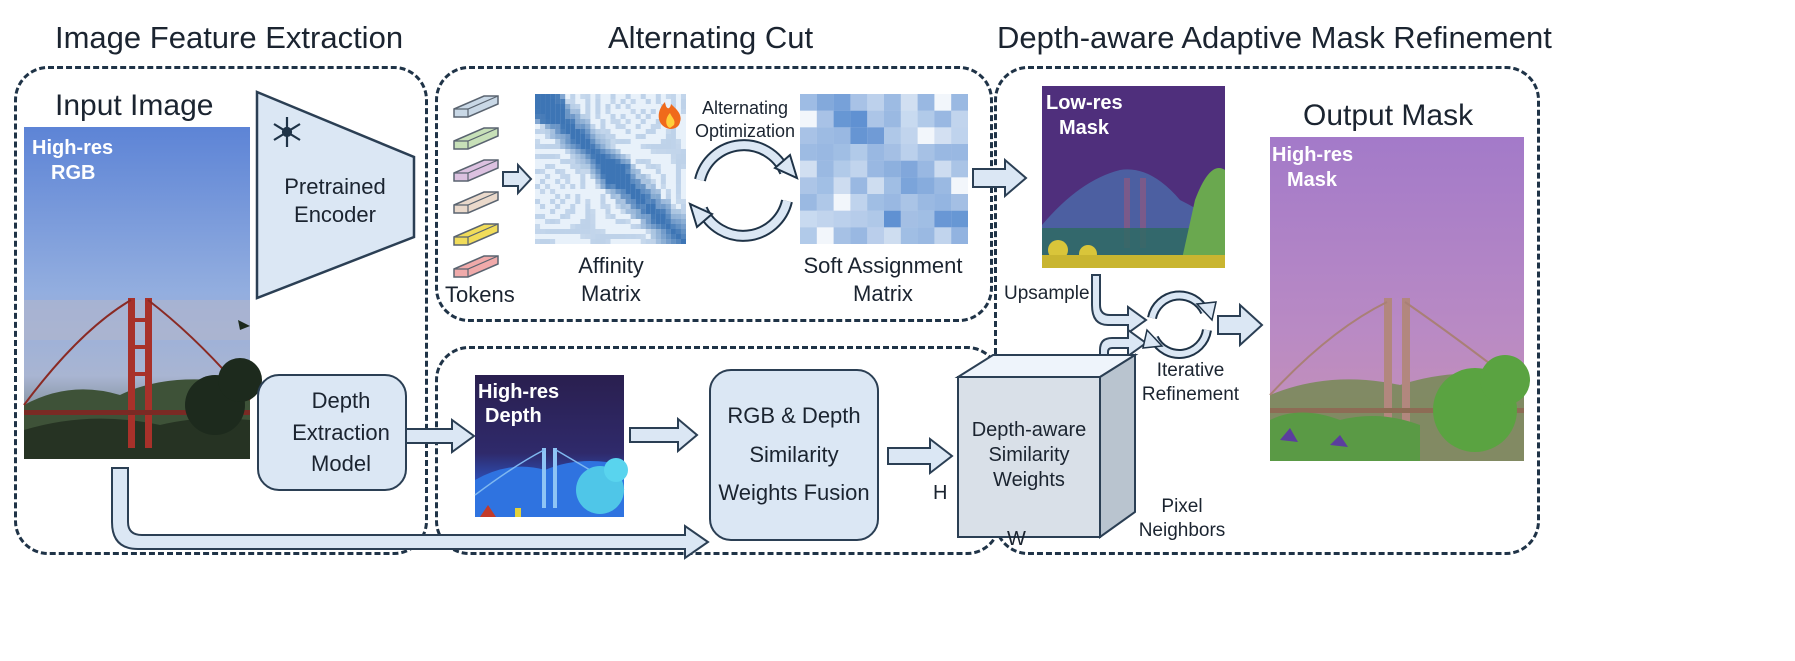 Image resolution: width=1795 pixels, height=661 pixels. What do you see at coordinates (745, 130) in the screenshot?
I see `alternating-line2: Optimization` at bounding box center [745, 130].